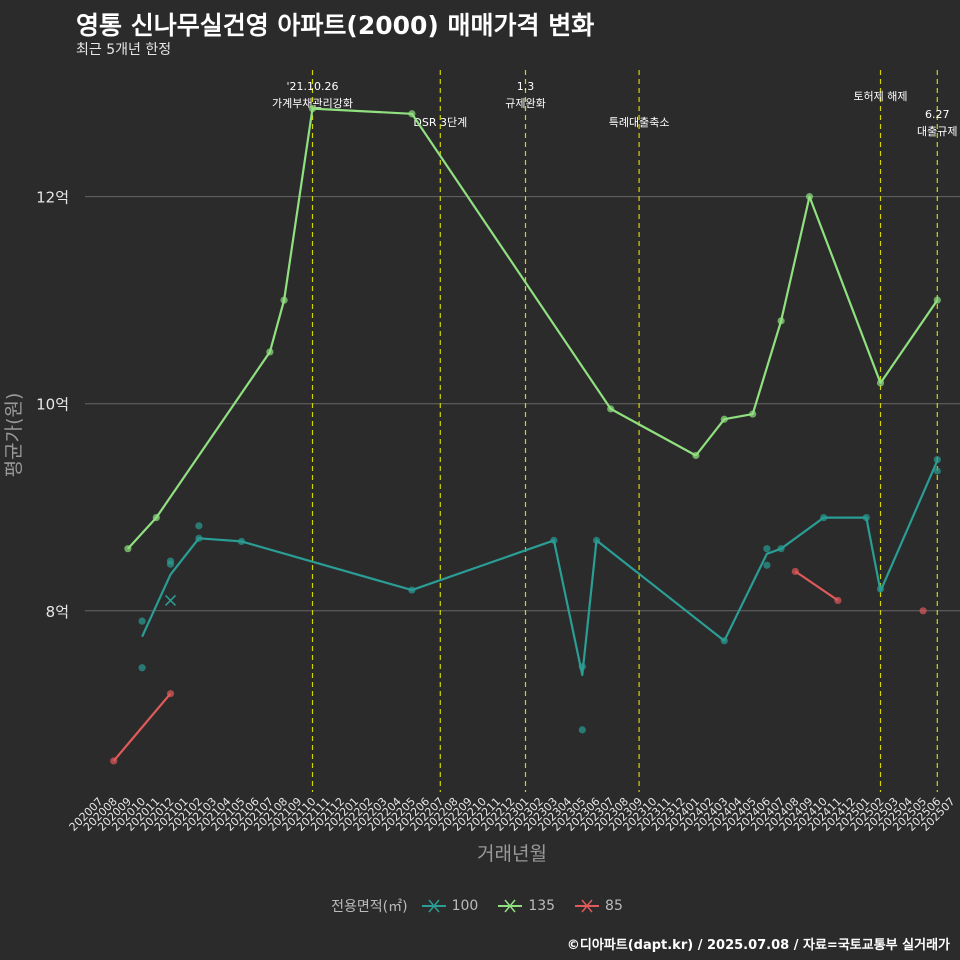 The image size is (960, 960). I want to click on legend-item-135: 135, so click(528, 906).